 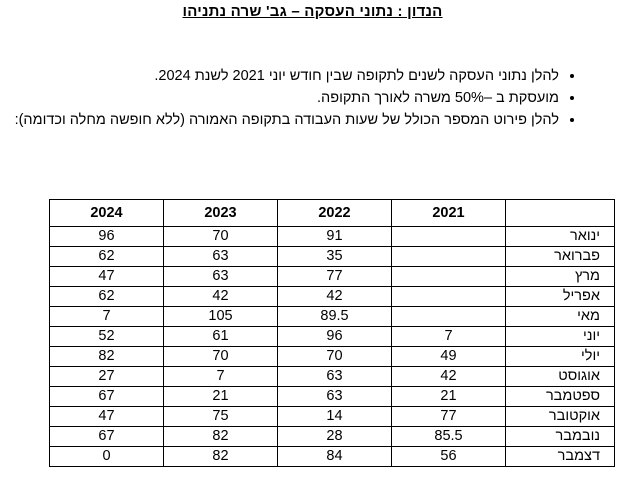 What do you see at coordinates (279, 98) in the screenshot?
I see `bullet-item: מועסקת ב –50% משרה לאורך התקופה.` at bounding box center [279, 98].